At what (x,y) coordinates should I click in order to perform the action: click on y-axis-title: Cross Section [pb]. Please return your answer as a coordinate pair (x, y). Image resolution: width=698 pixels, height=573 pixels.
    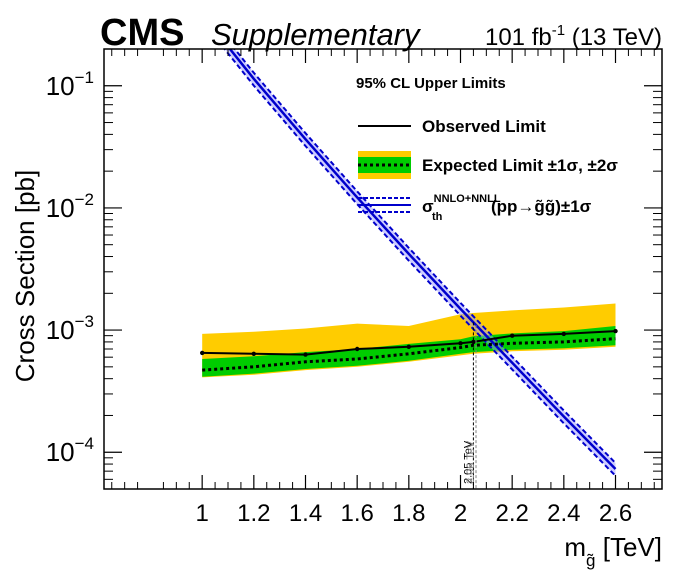
    Looking at the image, I should click on (25, 276).